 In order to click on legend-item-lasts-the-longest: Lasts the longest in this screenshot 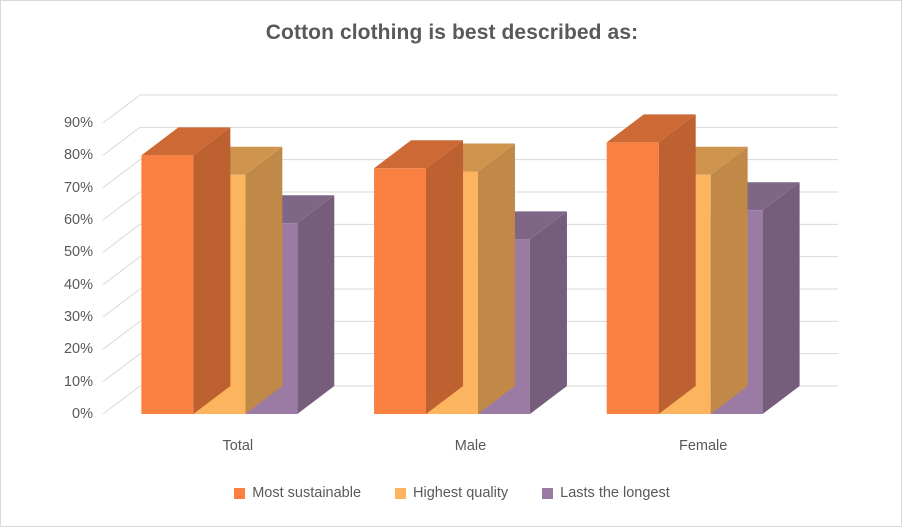, I will do `click(606, 493)`.